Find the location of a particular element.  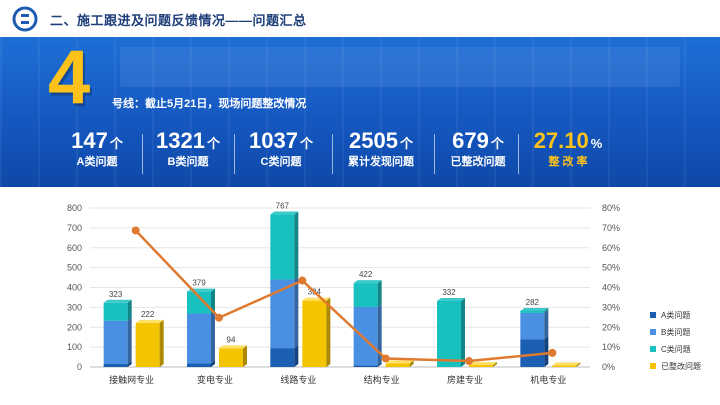

data-label: 422 is located at coordinates (366, 274).